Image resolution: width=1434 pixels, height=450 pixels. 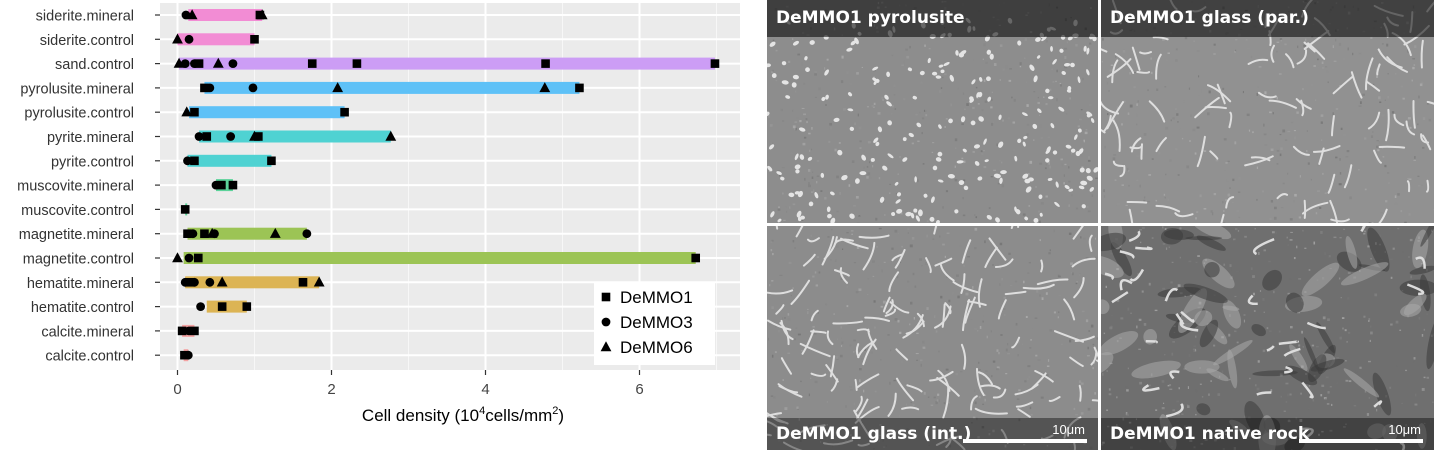 I want to click on data-point-demmo6, so click(x=192, y=14).